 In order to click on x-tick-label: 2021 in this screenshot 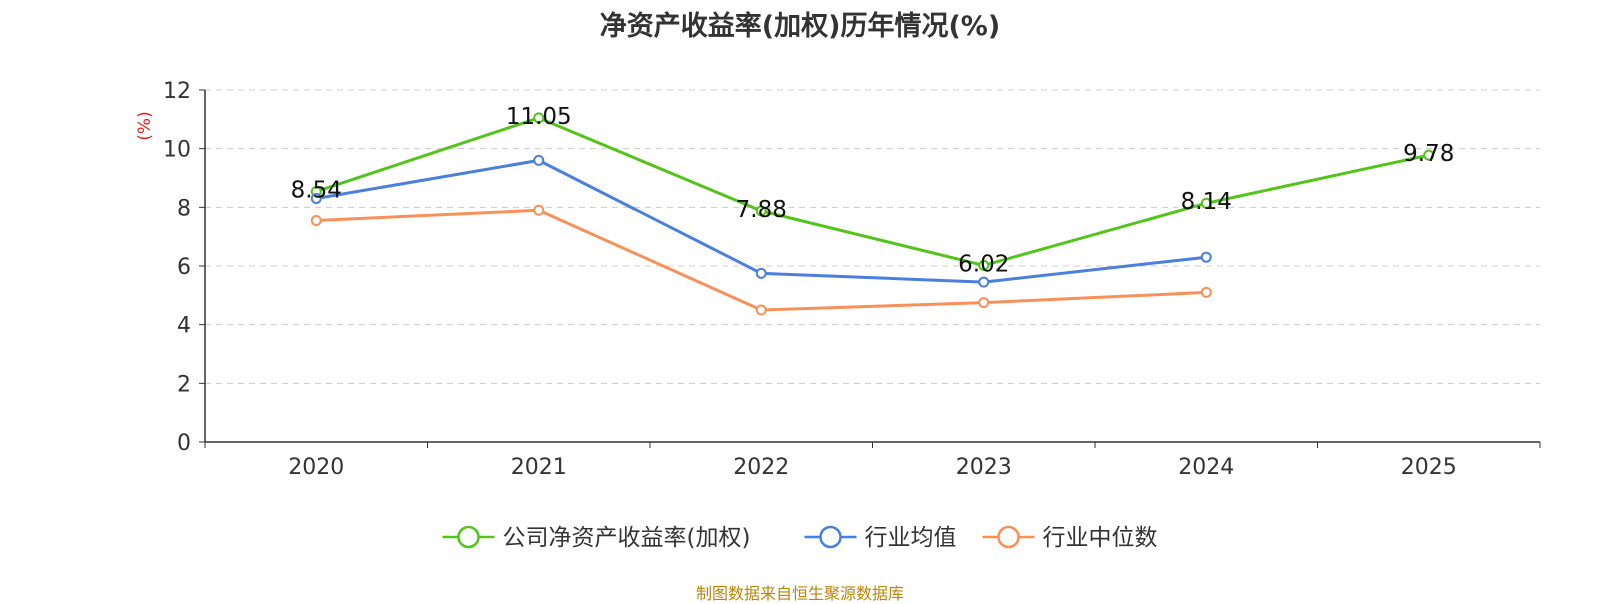, I will do `click(539, 467)`.